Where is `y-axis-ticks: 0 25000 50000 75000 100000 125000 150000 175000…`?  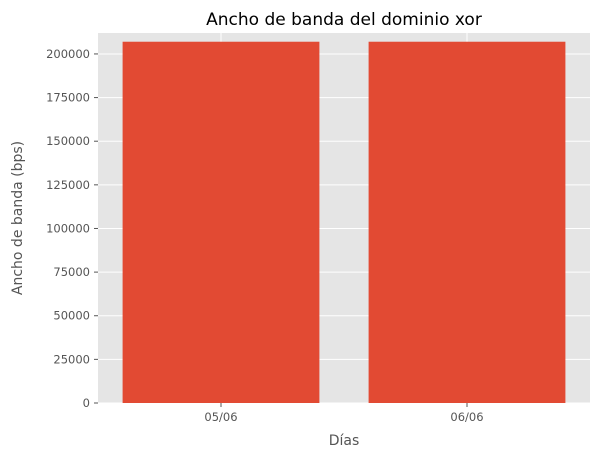 y-axis-ticks: 0 25000 50000 75000 100000 125000 150000 175000… is located at coordinates (72, 228).